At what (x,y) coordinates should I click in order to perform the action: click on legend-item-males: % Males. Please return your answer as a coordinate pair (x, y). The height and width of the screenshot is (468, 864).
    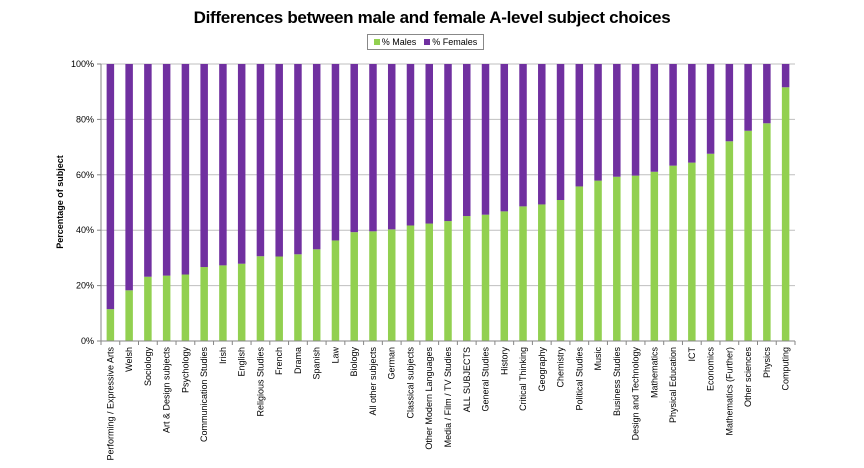
    Looking at the image, I should click on (395, 42).